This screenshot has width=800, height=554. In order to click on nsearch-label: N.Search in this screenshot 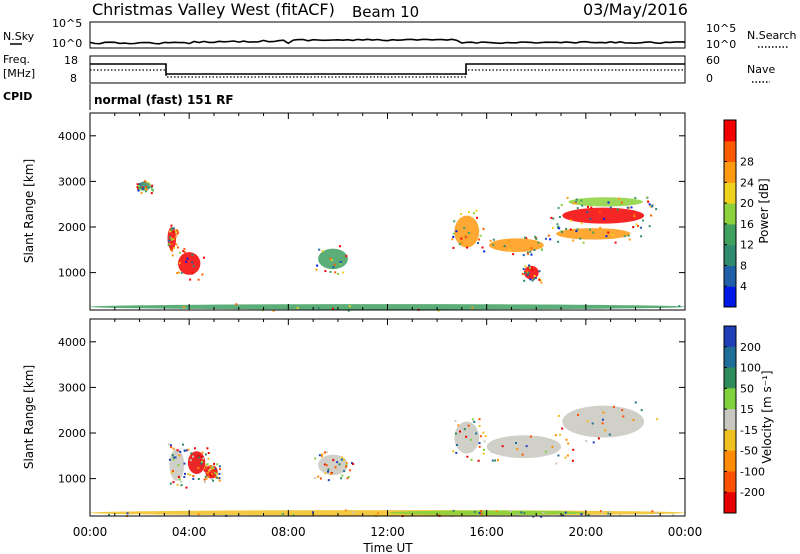, I will do `click(772, 35)`.